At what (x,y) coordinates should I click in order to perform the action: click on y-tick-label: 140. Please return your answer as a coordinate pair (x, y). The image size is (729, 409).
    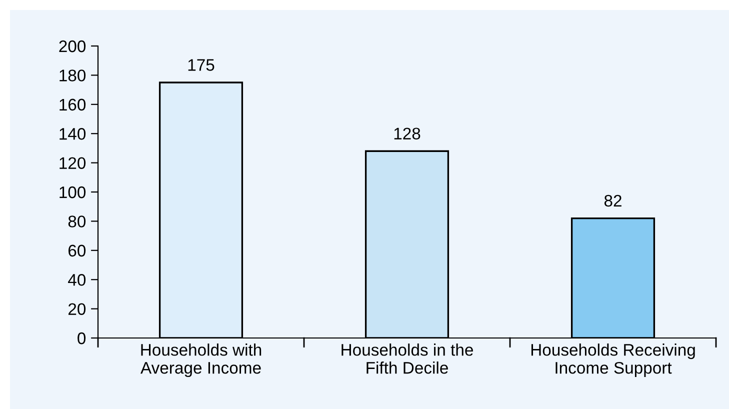
    Looking at the image, I should click on (73, 134).